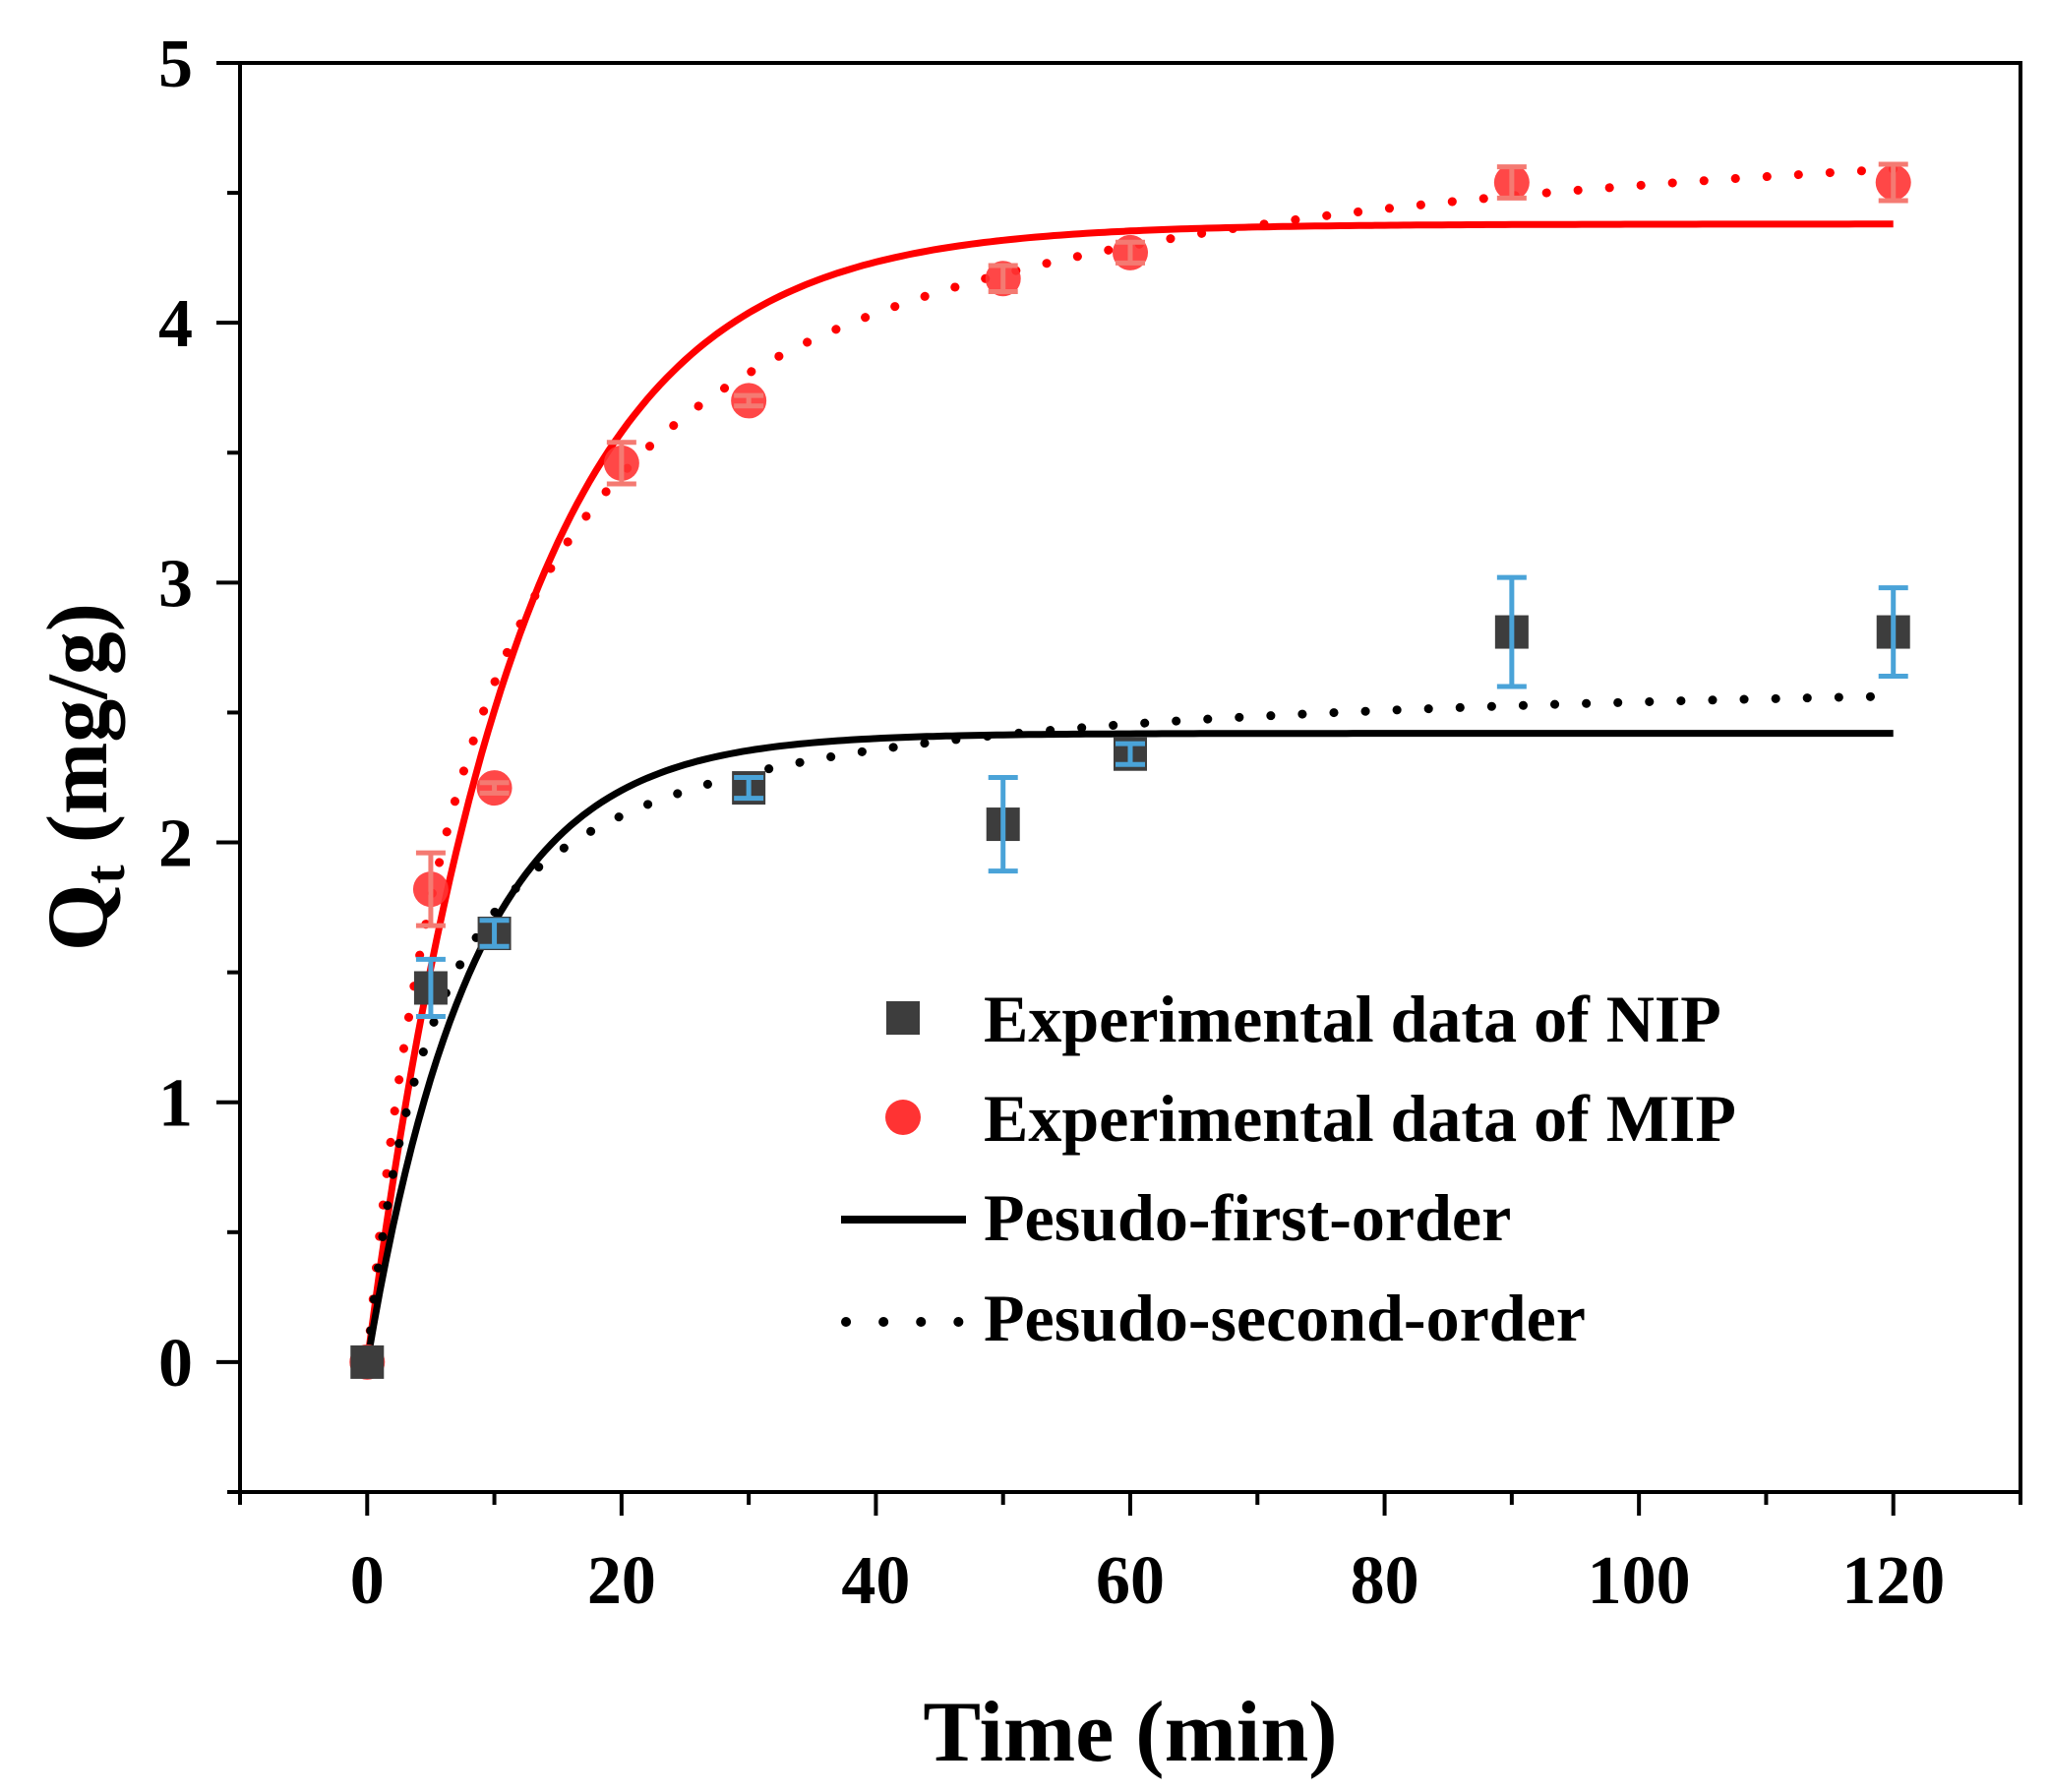  I want to click on y-axis-title-subscript: t, so click(105, 874).